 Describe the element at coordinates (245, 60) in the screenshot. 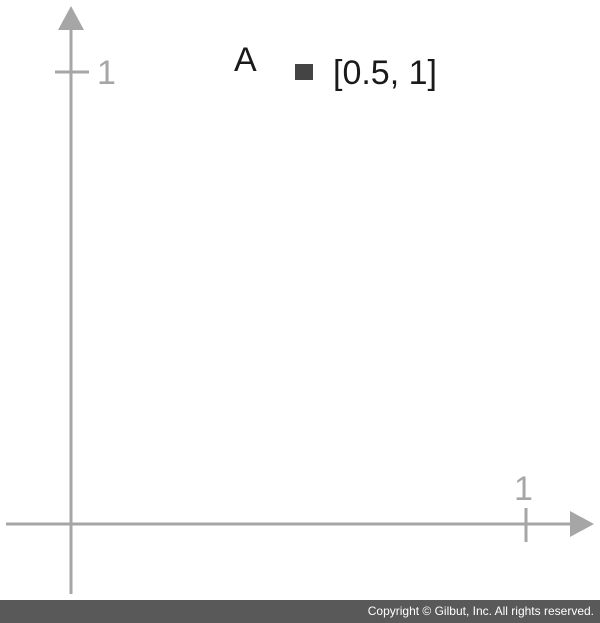

I see `point-name-label: A` at that location.